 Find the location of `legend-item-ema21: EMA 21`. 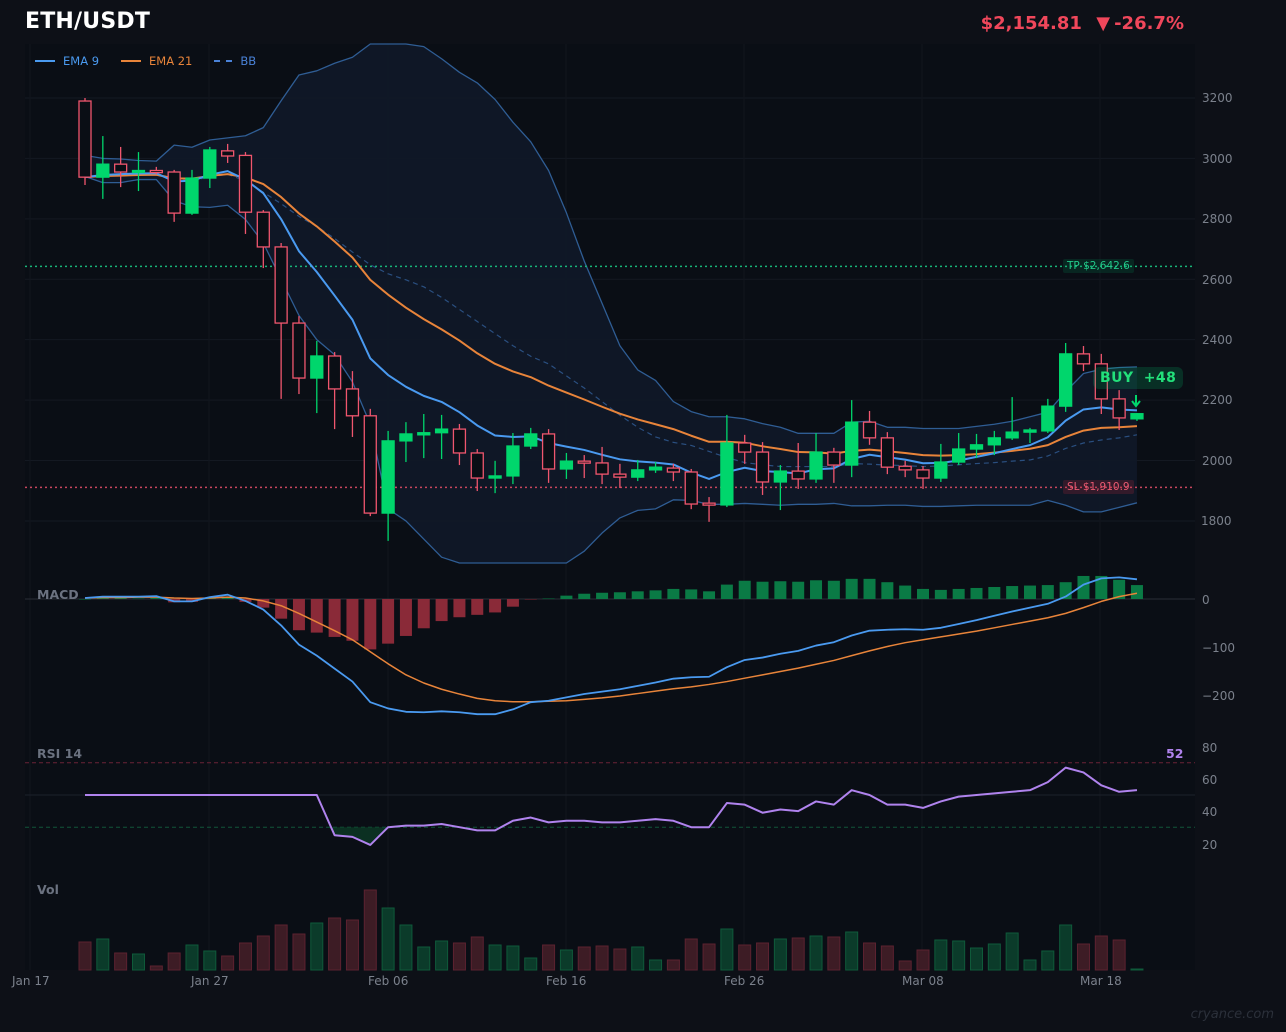

legend-item-ema21: EMA 21 is located at coordinates (156, 61).